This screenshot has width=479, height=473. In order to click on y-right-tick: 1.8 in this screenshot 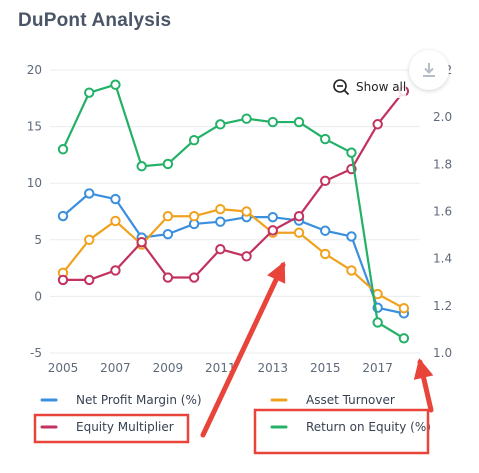, I will do `click(442, 164)`.